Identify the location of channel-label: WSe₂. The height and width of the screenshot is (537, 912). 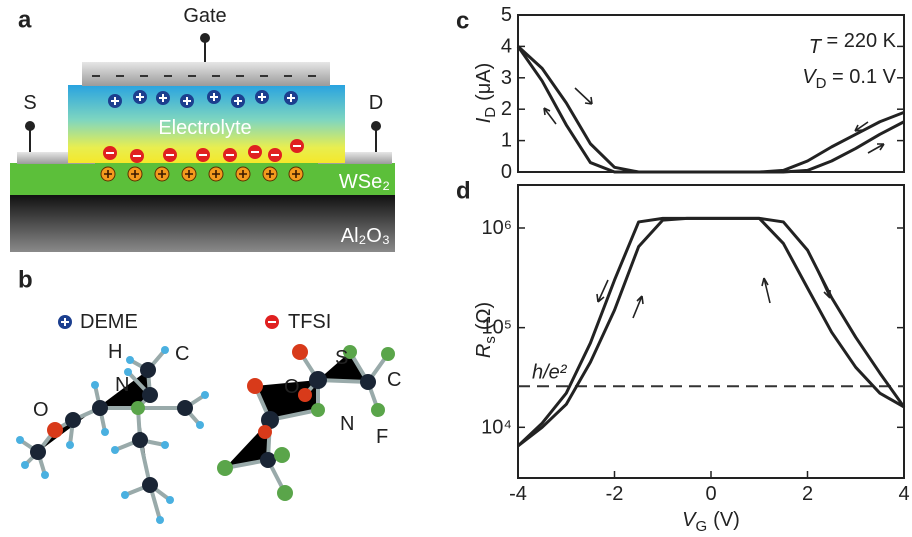
(364, 182).